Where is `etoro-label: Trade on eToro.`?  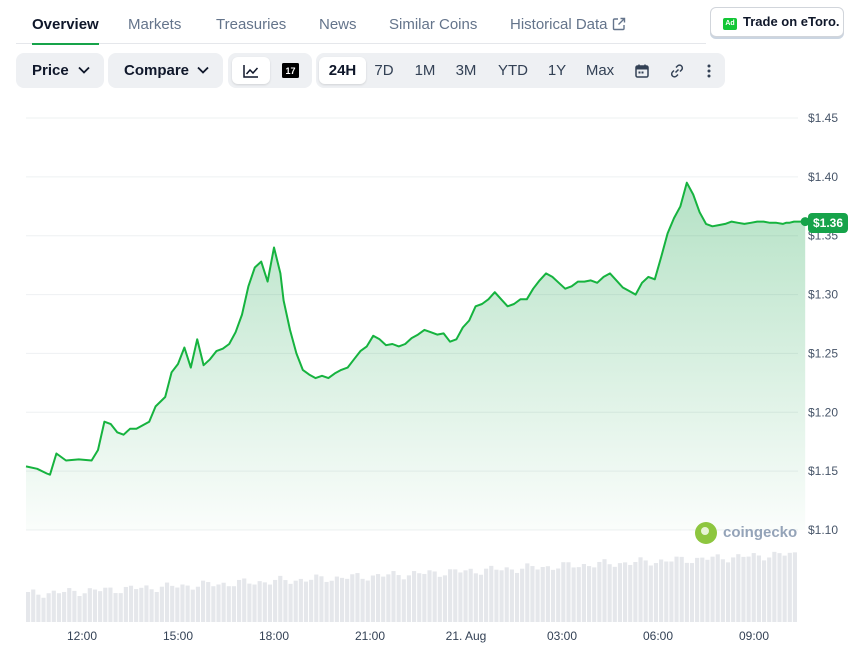
etoro-label: Trade on eToro. is located at coordinates (791, 21).